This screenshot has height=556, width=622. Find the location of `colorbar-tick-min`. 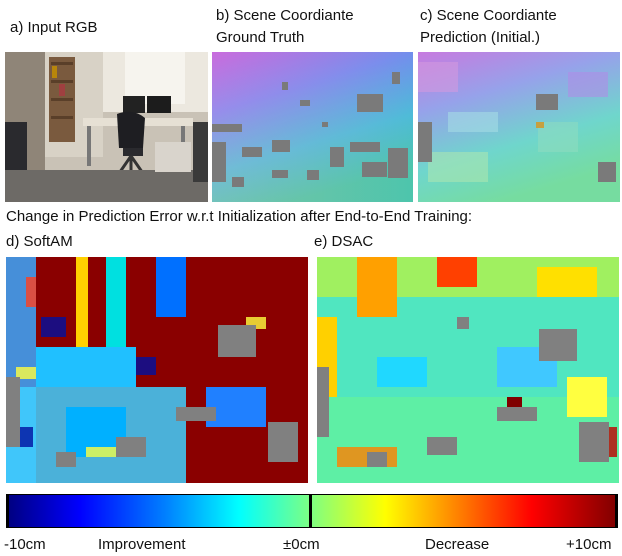

colorbar-tick-min is located at coordinates (7, 511).